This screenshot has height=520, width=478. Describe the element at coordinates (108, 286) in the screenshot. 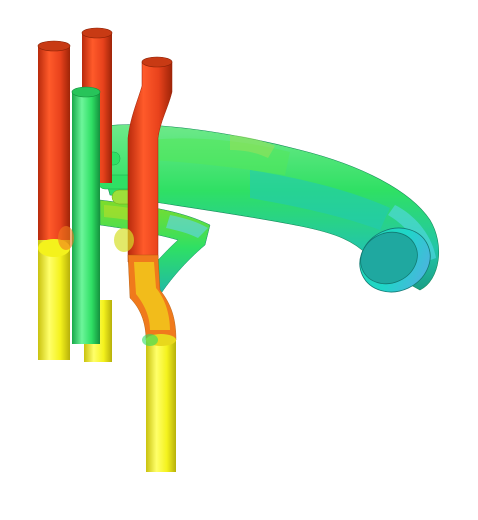

I see `junction-highlights` at that location.